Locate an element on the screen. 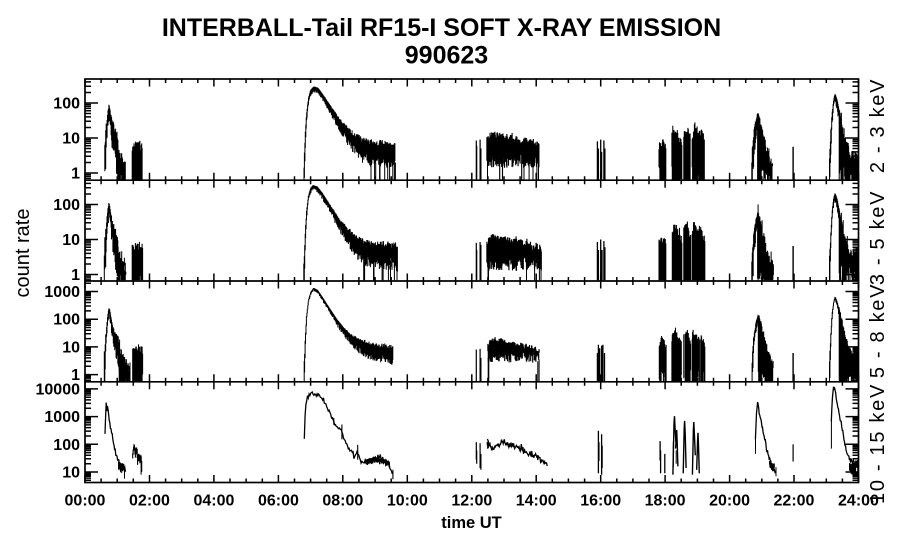 The image size is (900, 548). svg-text: 18:00 is located at coordinates (665, 501).